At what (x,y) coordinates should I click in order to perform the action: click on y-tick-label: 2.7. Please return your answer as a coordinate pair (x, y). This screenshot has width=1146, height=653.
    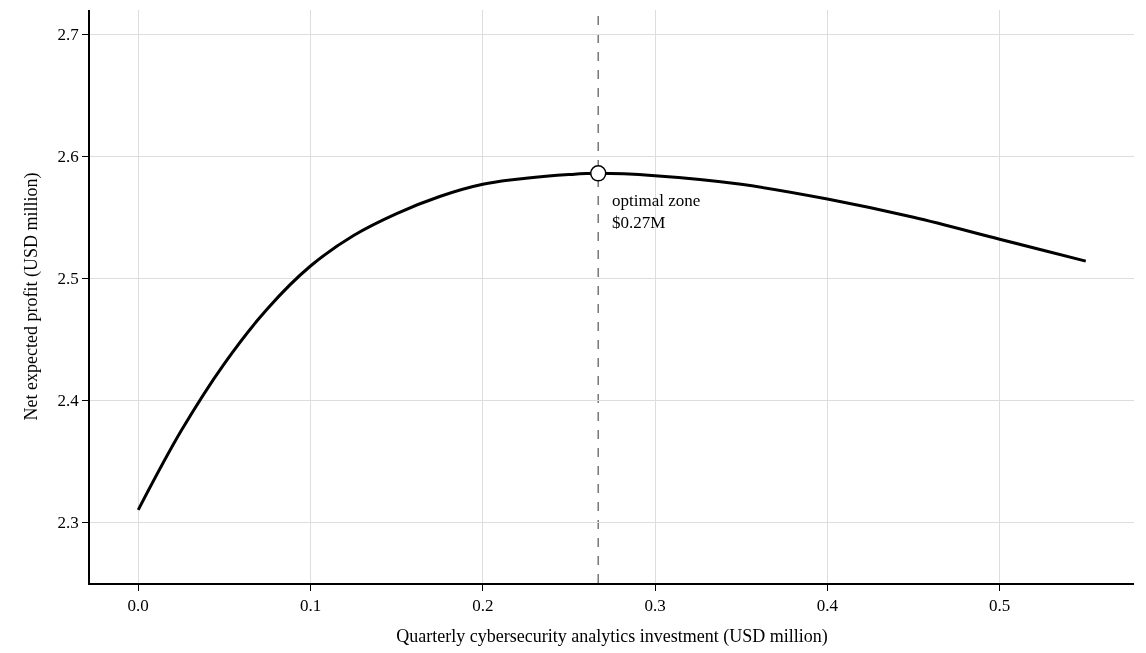
    Looking at the image, I should click on (68, 35).